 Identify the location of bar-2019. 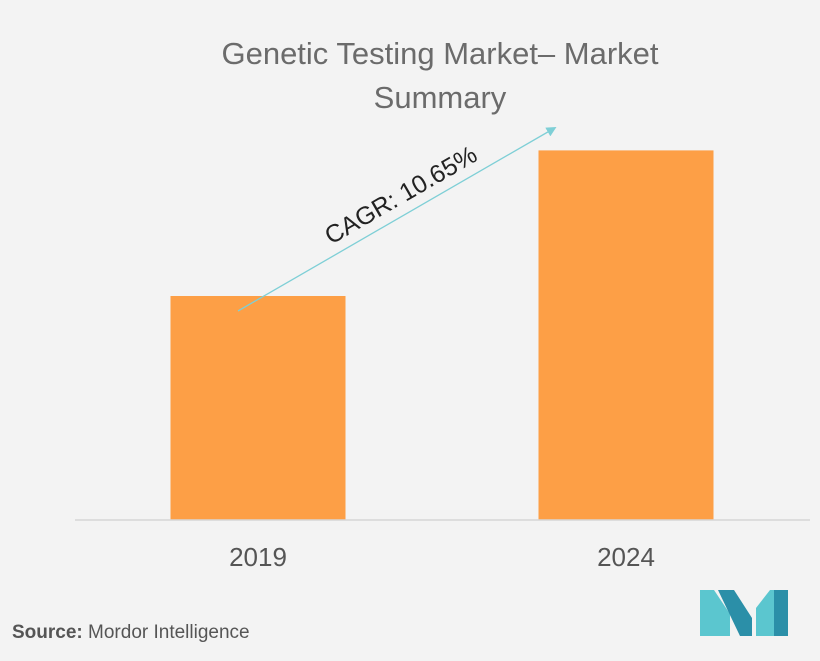
(258, 408).